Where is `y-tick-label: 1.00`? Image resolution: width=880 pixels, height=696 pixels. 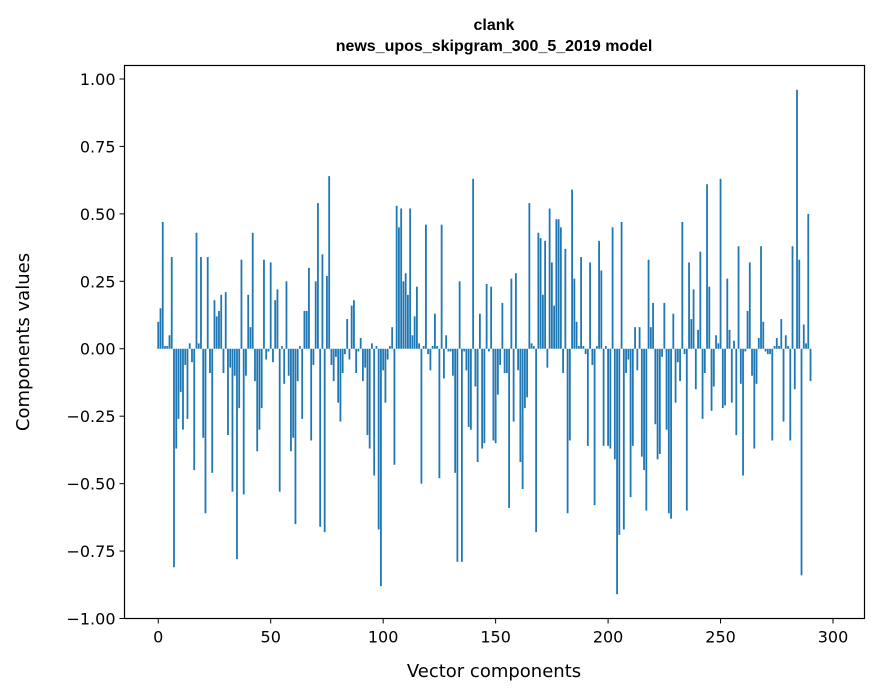
y-tick-label: 1.00 is located at coordinates (98, 79).